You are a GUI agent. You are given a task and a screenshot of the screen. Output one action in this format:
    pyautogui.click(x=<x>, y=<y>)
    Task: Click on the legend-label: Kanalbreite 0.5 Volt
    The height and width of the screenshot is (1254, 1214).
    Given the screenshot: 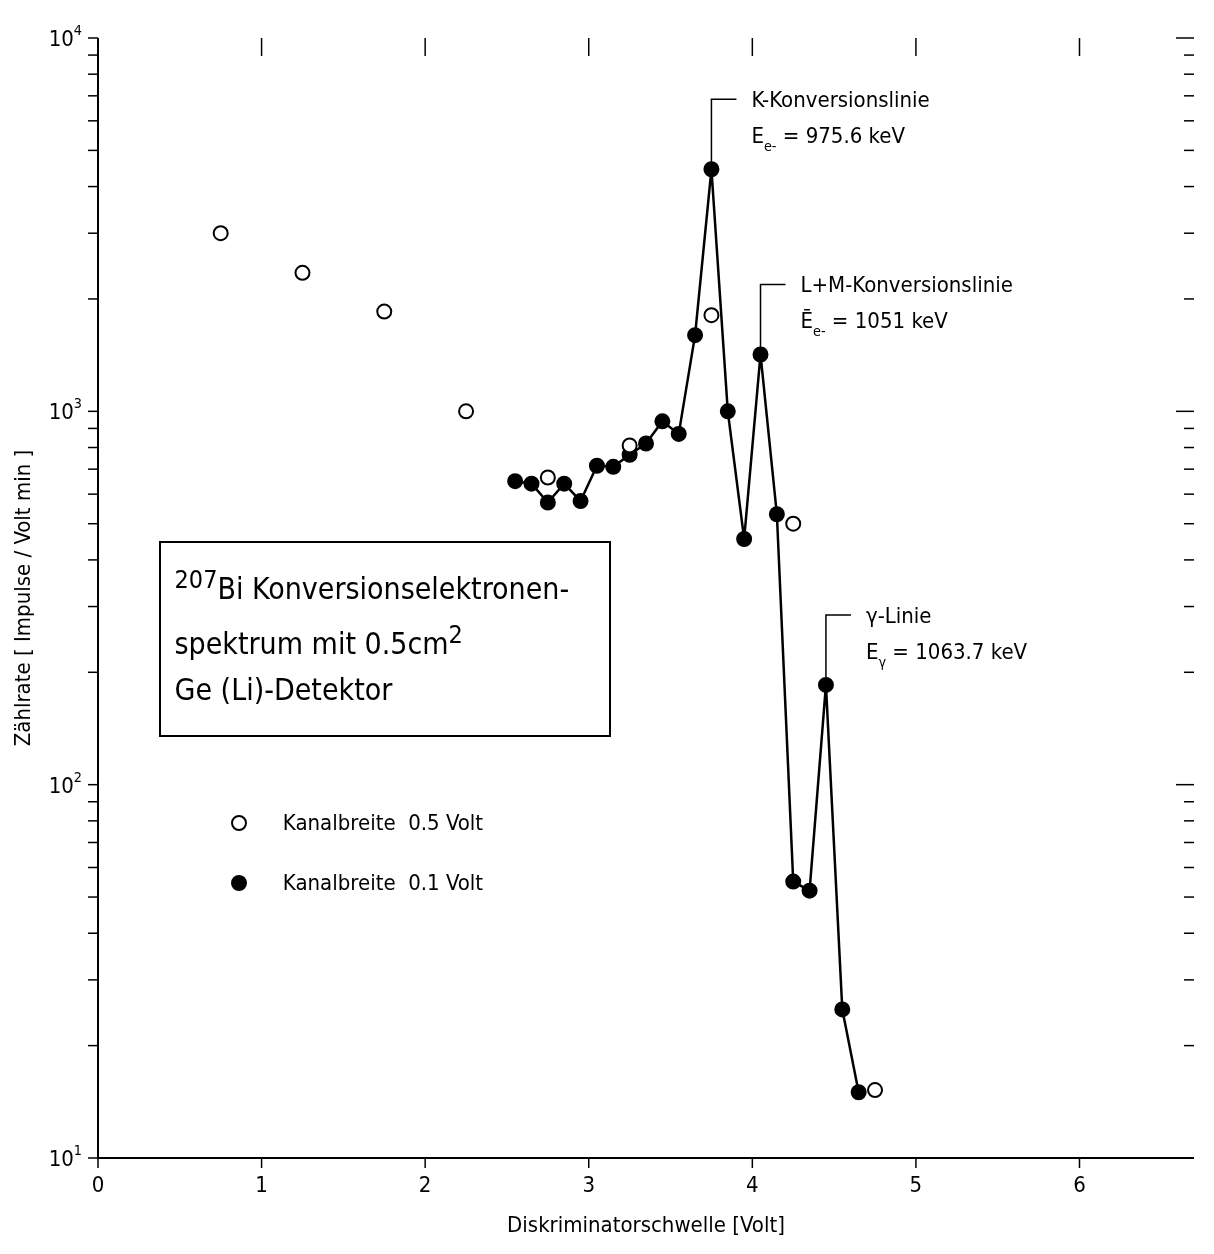 What is the action you would take?
    pyautogui.click(x=383, y=823)
    